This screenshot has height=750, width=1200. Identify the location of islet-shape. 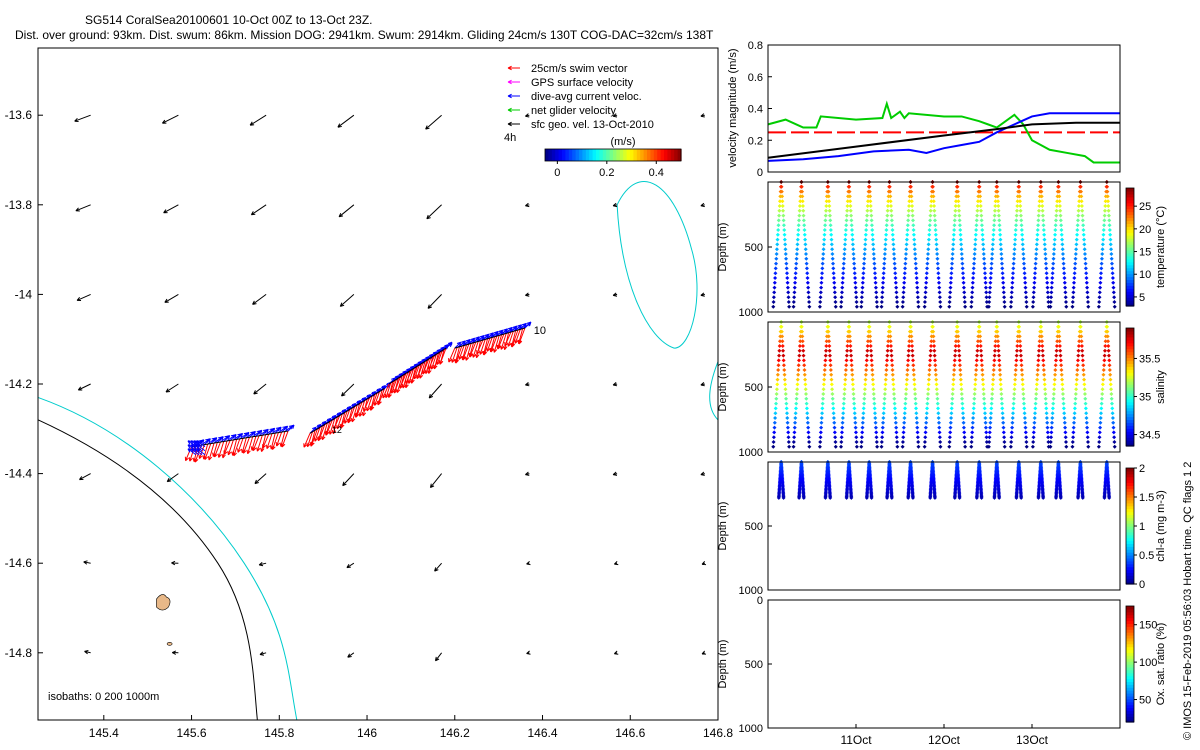
(169, 644).